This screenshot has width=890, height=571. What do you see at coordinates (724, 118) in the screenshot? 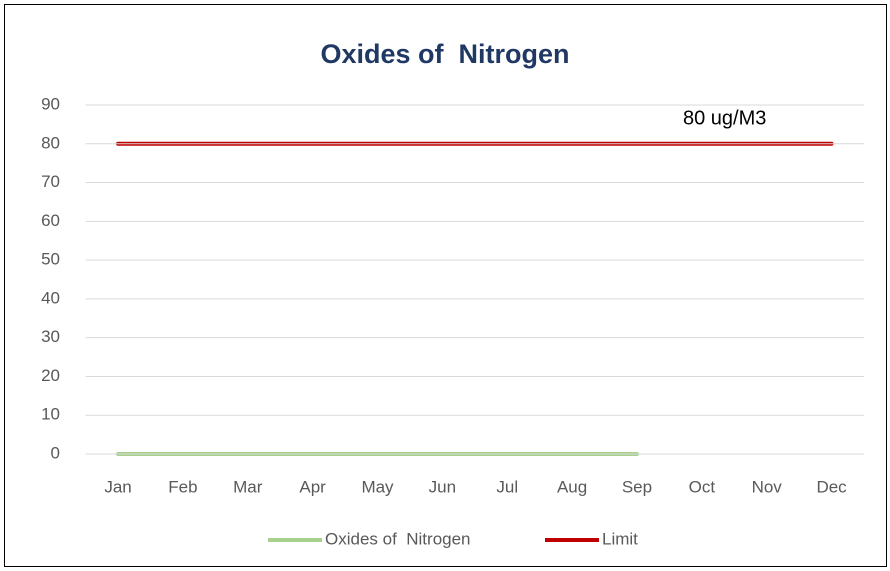
I see `annotation: 80 ug/M3` at bounding box center [724, 118].